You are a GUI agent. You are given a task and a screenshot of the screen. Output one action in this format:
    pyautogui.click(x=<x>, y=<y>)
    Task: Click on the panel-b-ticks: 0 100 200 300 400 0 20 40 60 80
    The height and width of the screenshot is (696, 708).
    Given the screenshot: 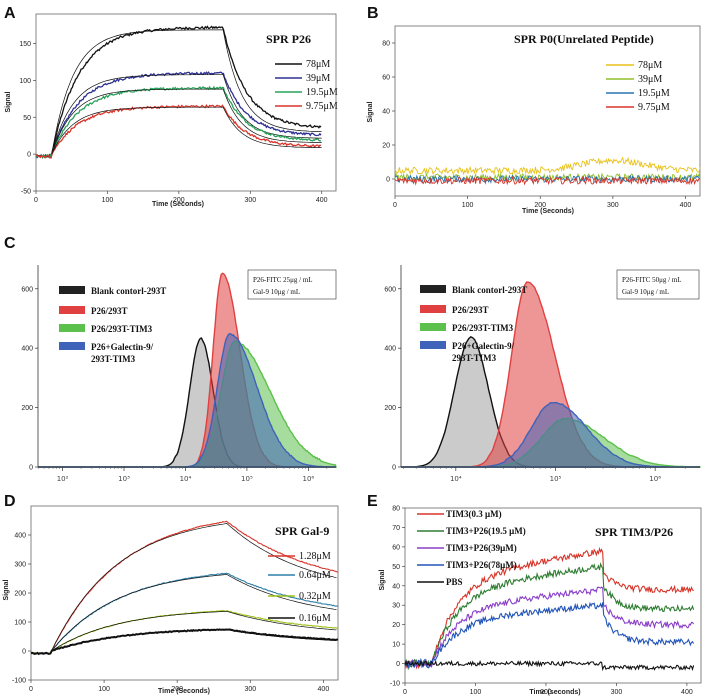 What is the action you would take?
    pyautogui.click(x=536, y=125)
    